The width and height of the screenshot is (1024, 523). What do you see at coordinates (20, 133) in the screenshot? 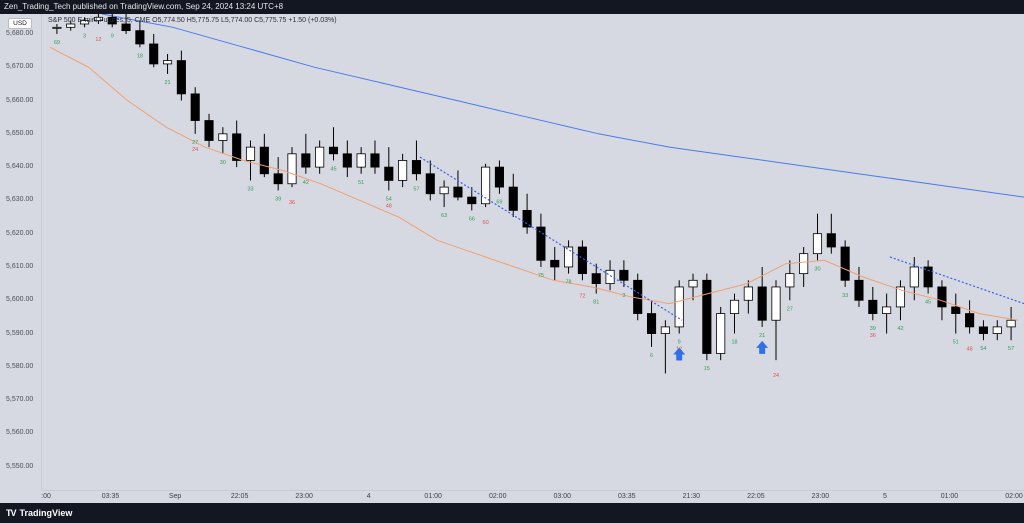
I see `price-tick-label: 5,650.00` at bounding box center [20, 133].